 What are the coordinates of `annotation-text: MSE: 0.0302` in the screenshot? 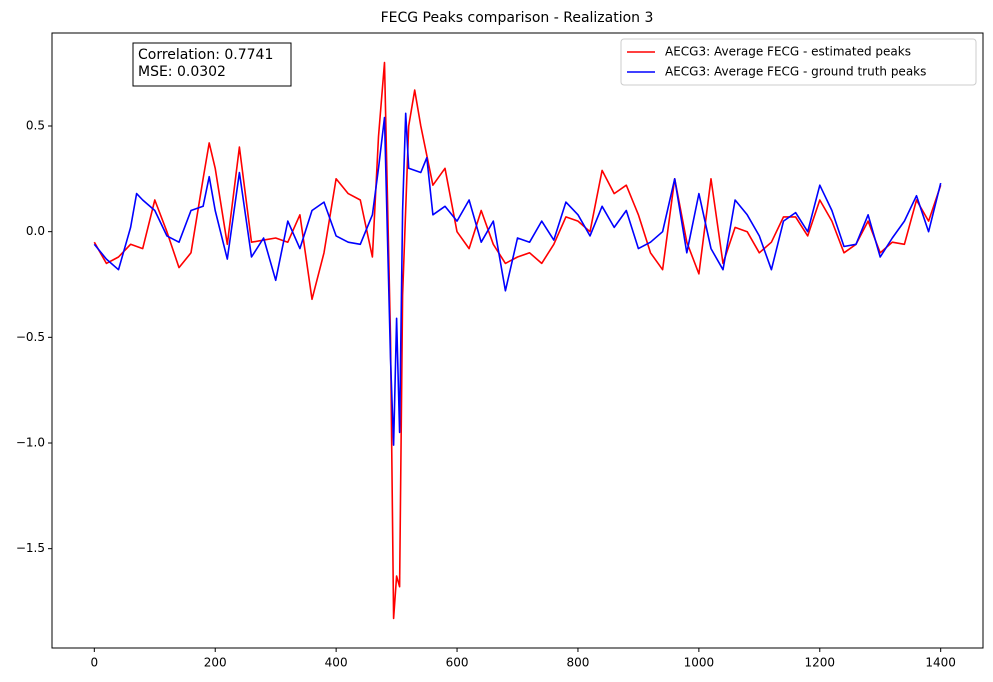 It's located at (182, 72).